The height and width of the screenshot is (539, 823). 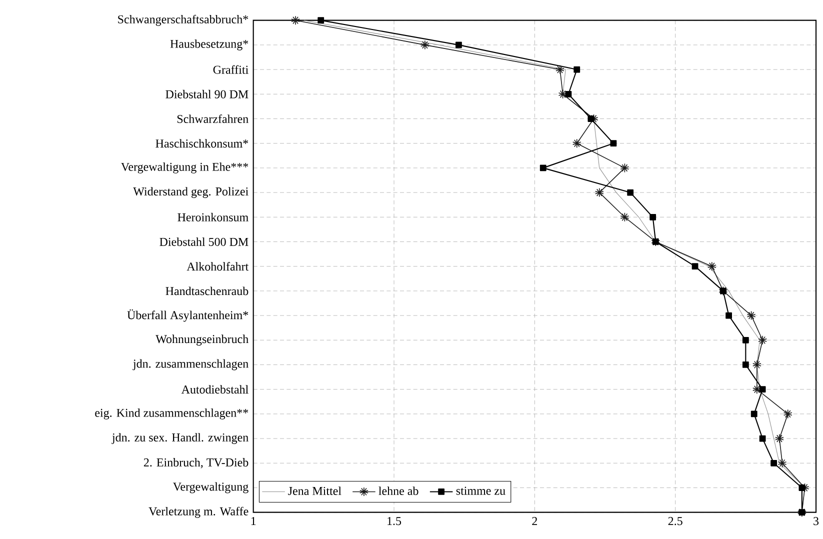 I want to click on legend-label: lehne ab, so click(x=398, y=491).